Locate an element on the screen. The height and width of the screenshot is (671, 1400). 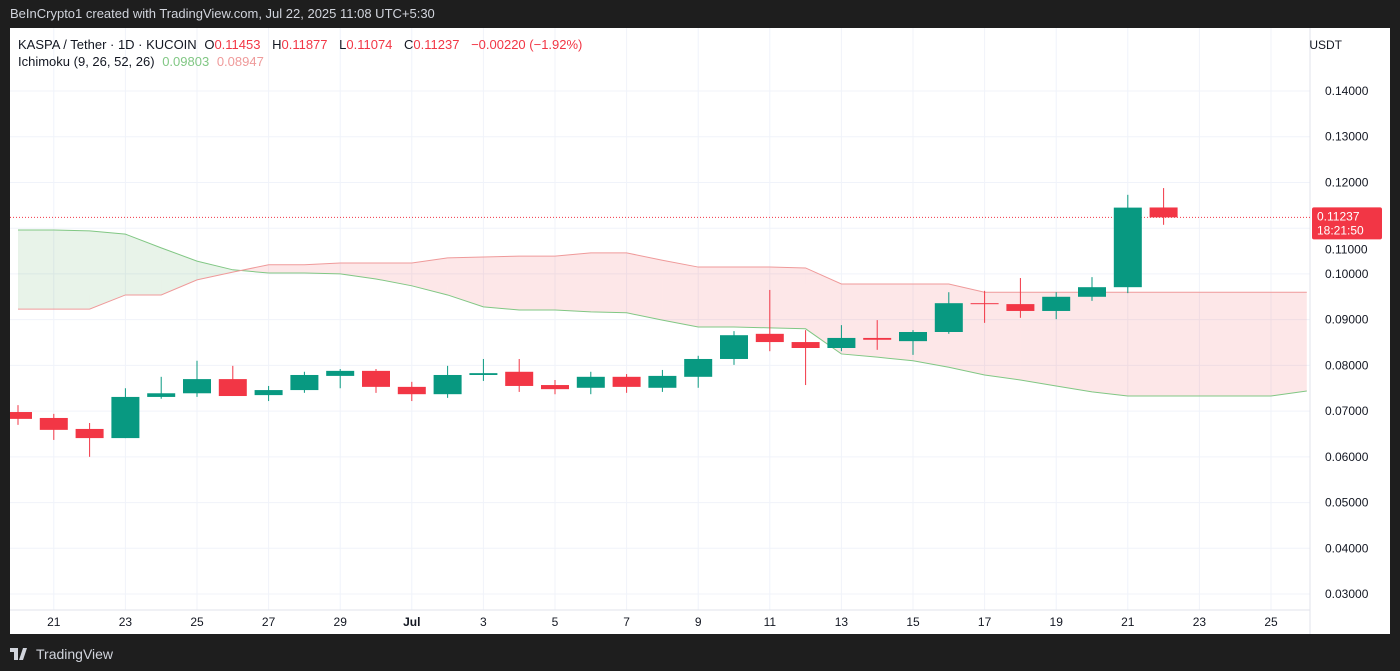
high-field: H0.11877 is located at coordinates (301, 44).